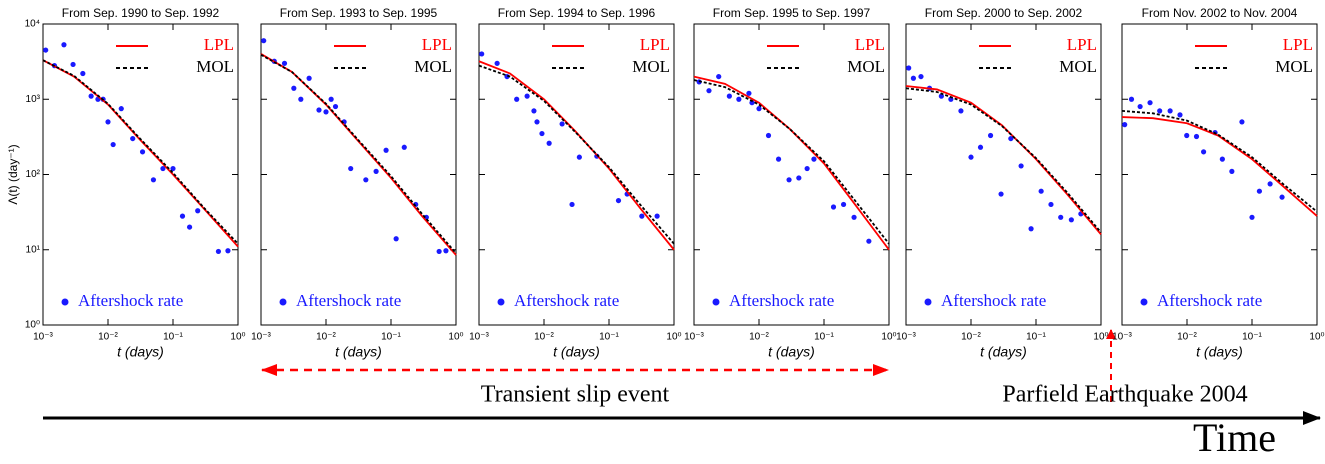 The width and height of the screenshot is (1325, 464). Describe the element at coordinates (792, 13) in the screenshot. I see `panel-title: From Sep. 1995 to Sep. 1997` at that location.